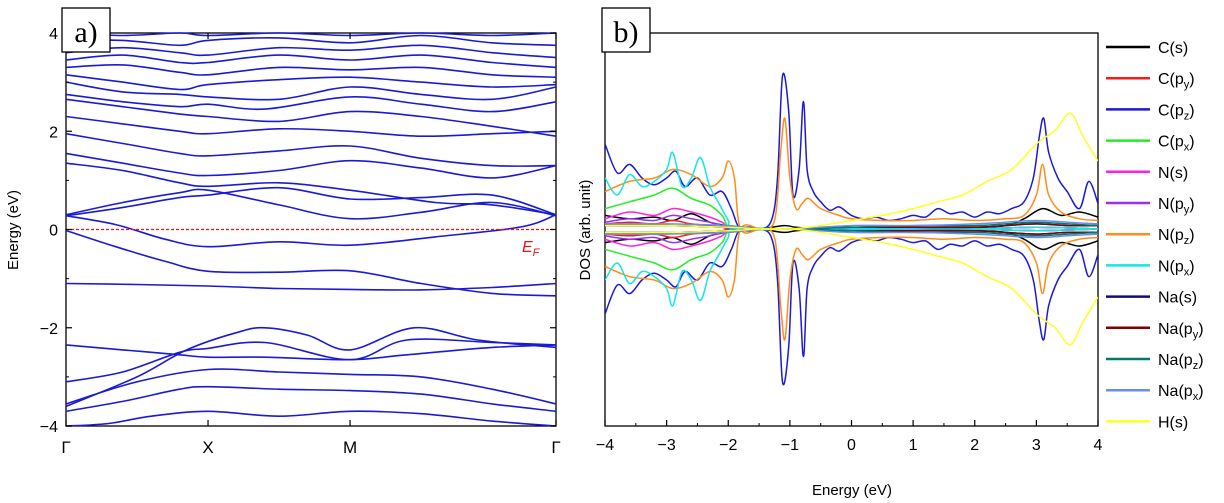 The image size is (1224, 503). Describe the element at coordinates (1176, 81) in the screenshot. I see `legend-entry: C(py)` at that location.